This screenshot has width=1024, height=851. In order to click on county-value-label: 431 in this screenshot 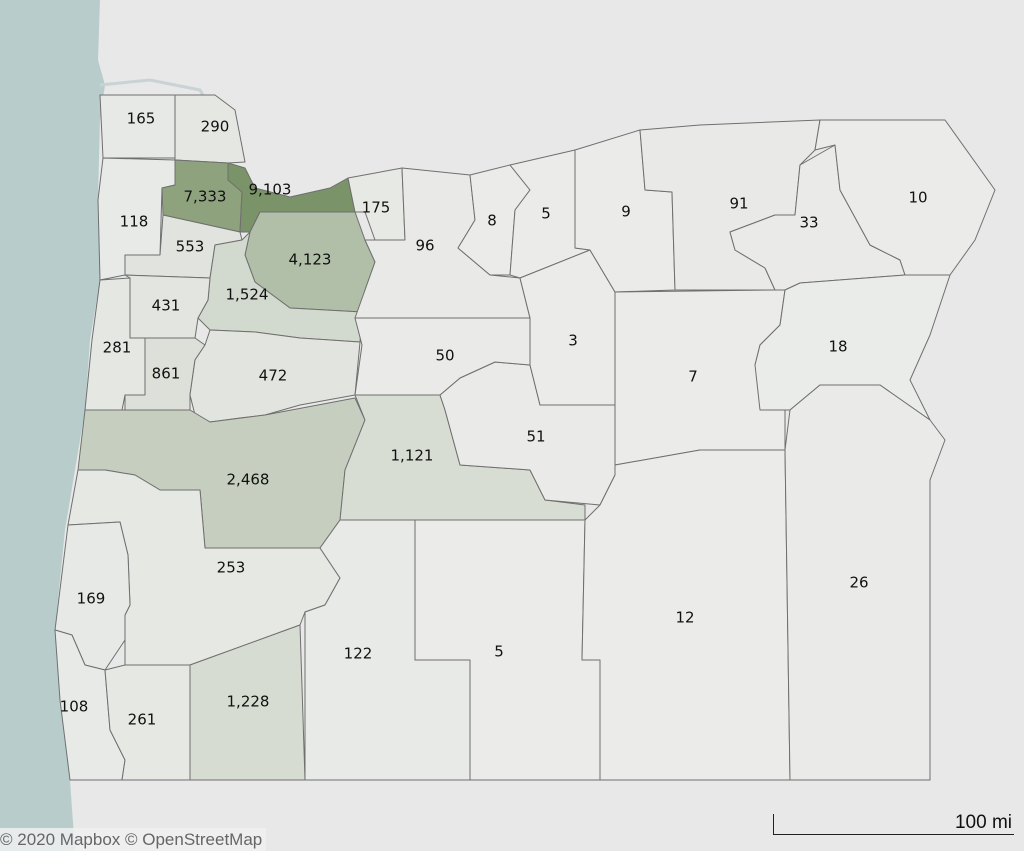, I will do `click(166, 306)`.